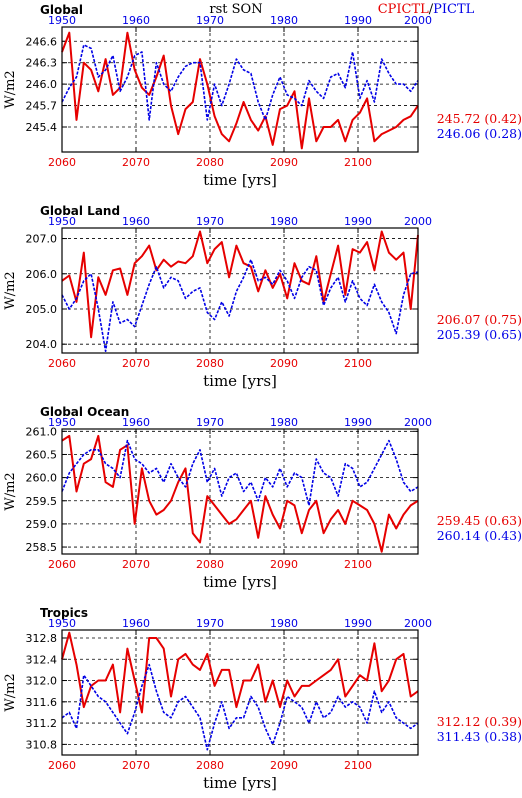 Image resolution: width=522 pixels, height=798 pixels. I want to click on stat-red: 245.72 (0.42), so click(479, 118).